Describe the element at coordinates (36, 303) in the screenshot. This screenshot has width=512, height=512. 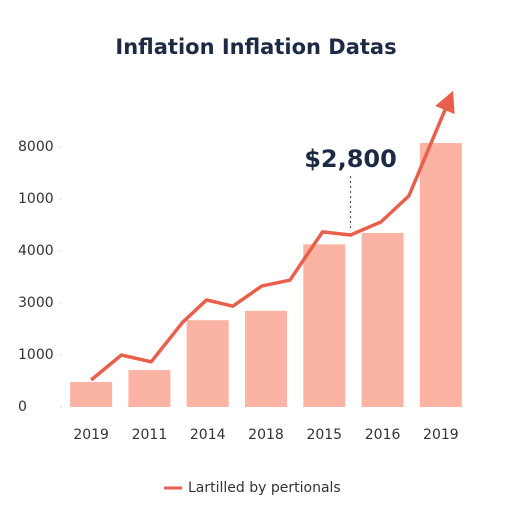
I see `y-tick-label: 3000` at that location.